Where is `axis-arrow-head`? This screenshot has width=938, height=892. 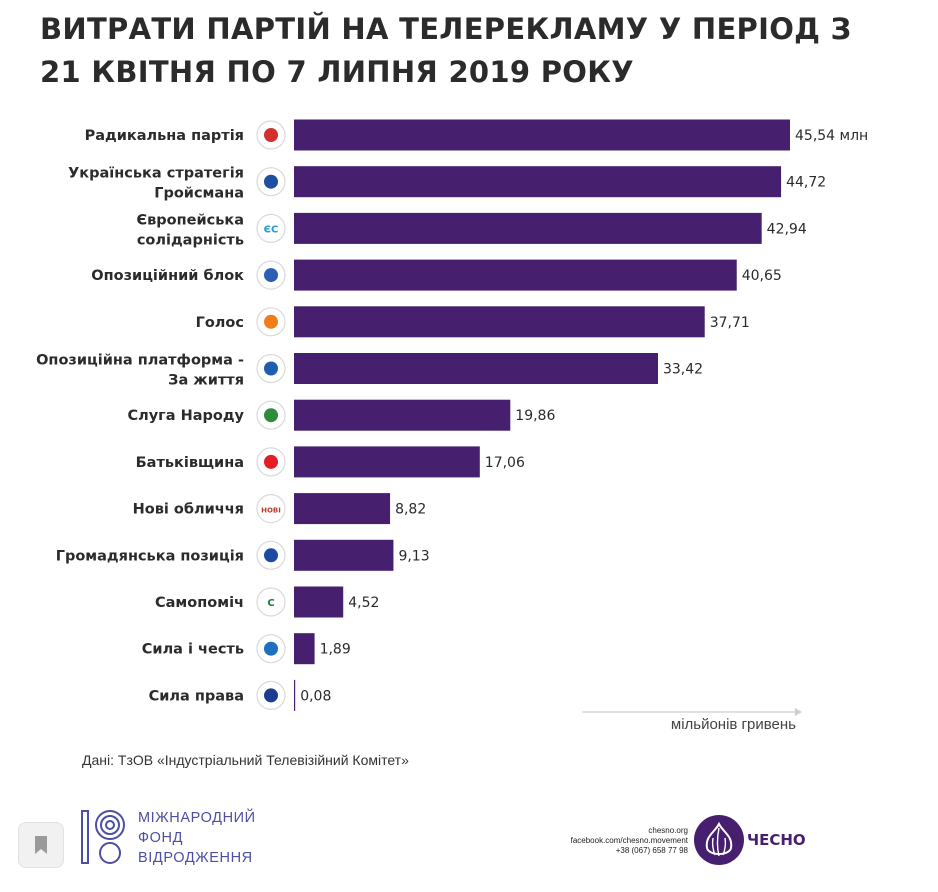
axis-arrow-head is located at coordinates (798, 712).